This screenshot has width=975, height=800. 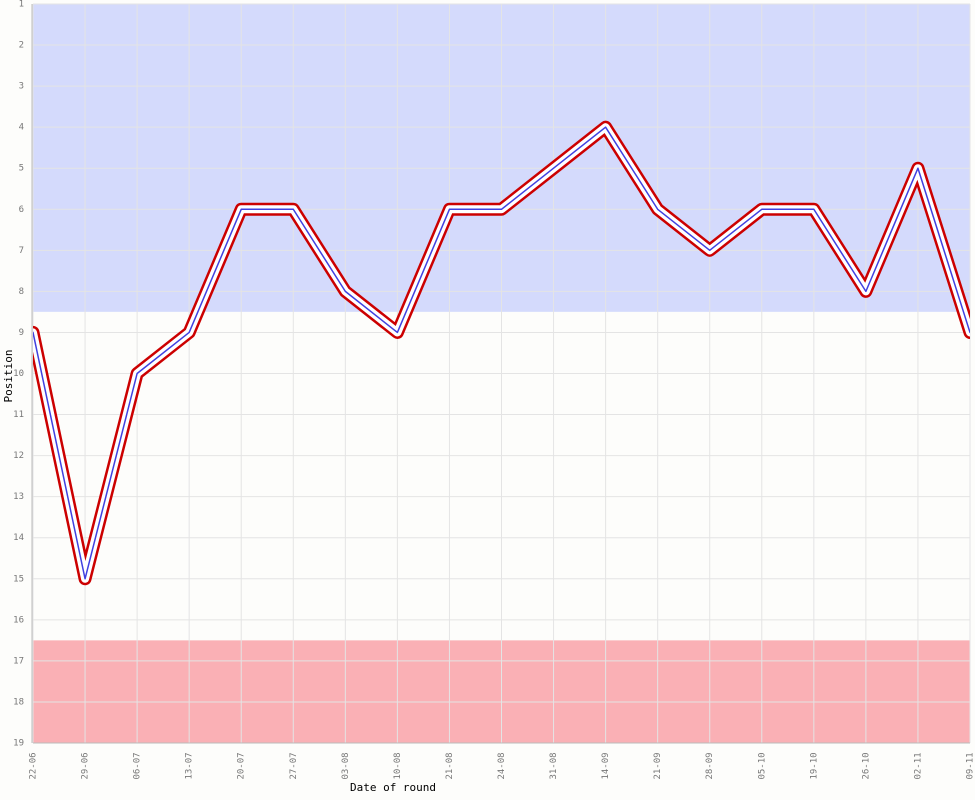 What do you see at coordinates (21, 46) in the screenshot?
I see `y-tick-label: 2` at bounding box center [21, 46].